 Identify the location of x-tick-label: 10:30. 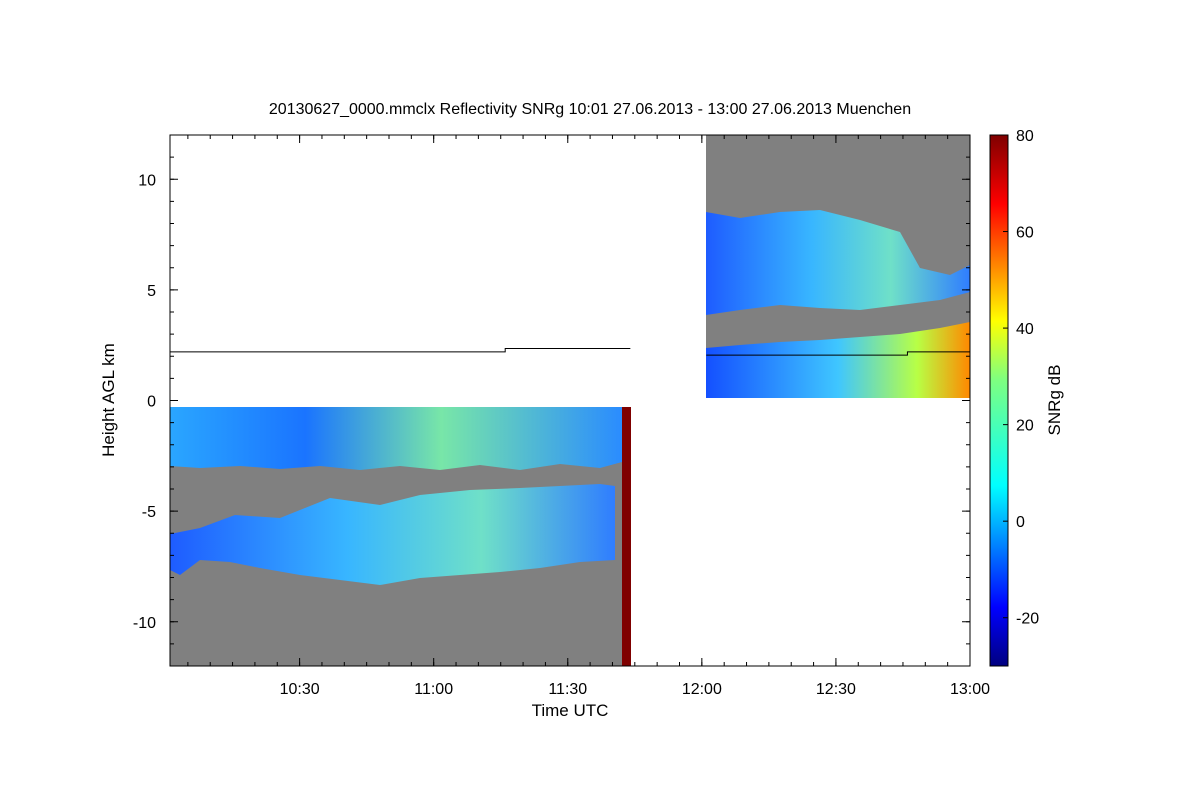
(300, 689).